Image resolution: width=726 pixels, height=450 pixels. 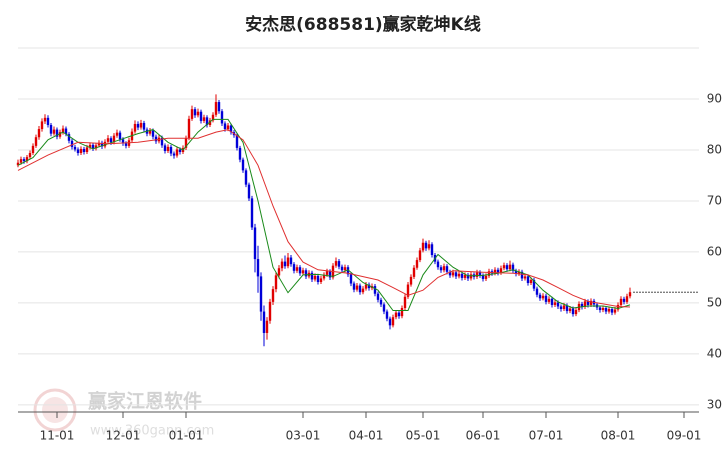 I want to click on y-tick-label: 80, so click(x=714, y=149).